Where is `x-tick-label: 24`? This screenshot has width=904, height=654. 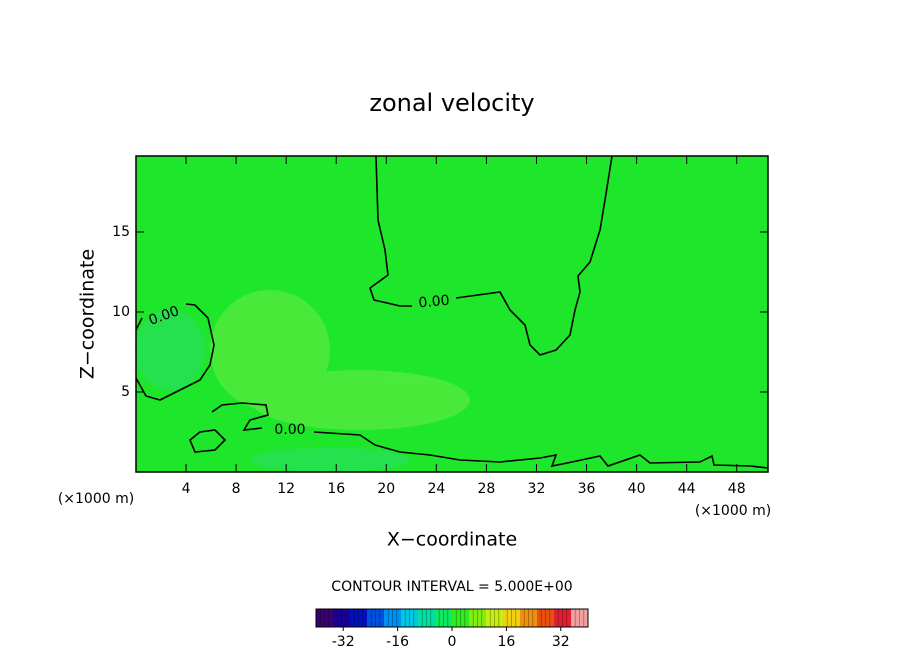
x-tick-label: 24 is located at coordinates (436, 489).